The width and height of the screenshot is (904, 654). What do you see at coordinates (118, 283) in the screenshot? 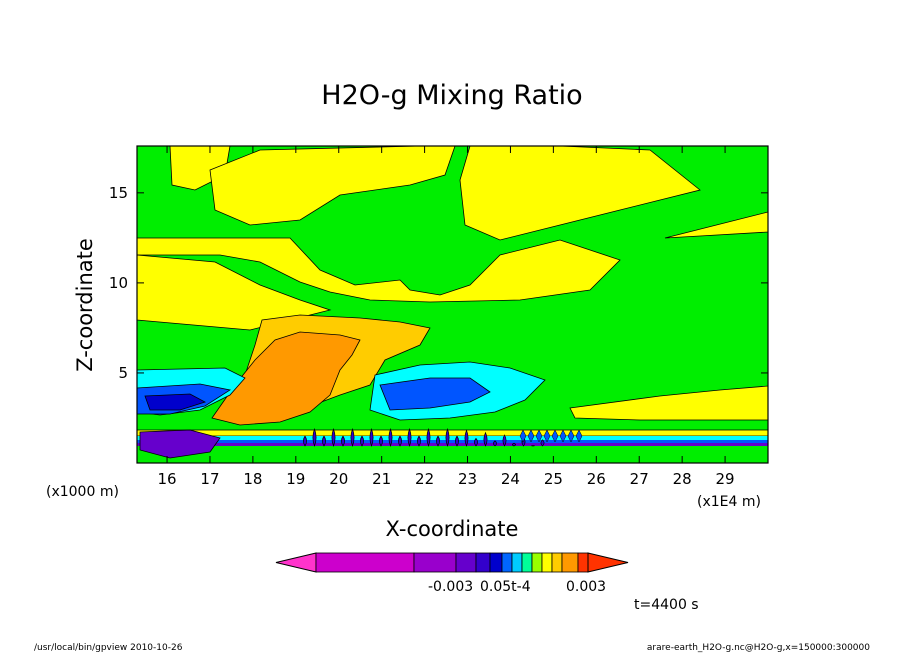
I see `y-tick-label: 10` at bounding box center [118, 283].